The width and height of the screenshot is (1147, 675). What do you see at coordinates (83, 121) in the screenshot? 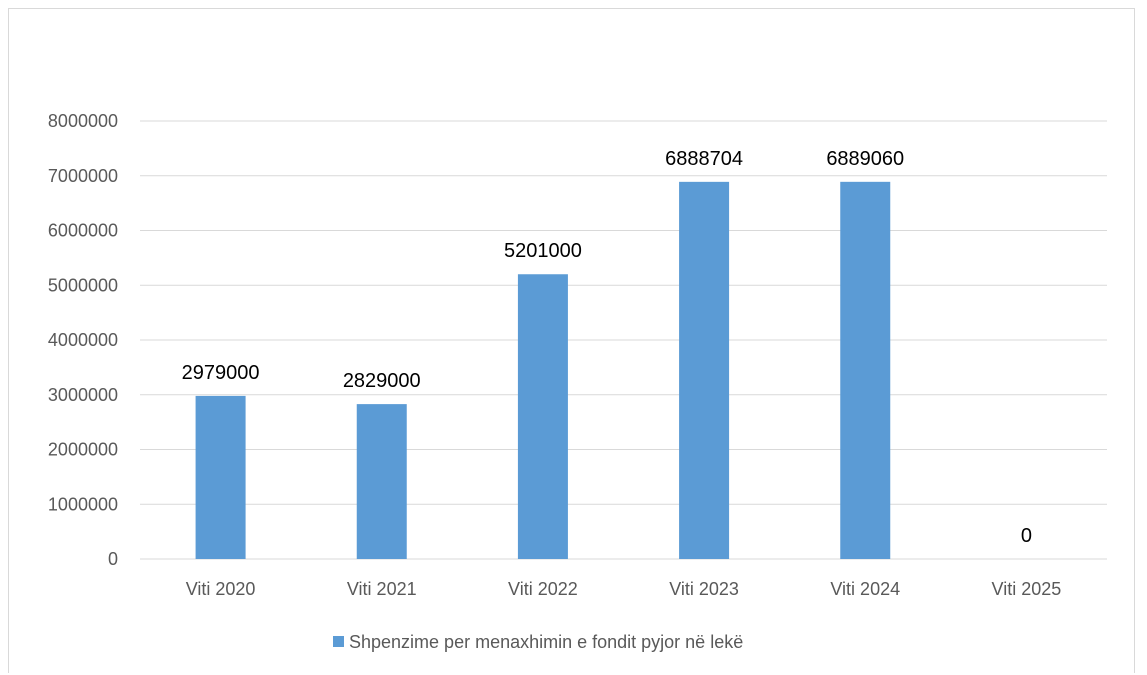
I see `y-tick-label: 8000000` at bounding box center [83, 121].